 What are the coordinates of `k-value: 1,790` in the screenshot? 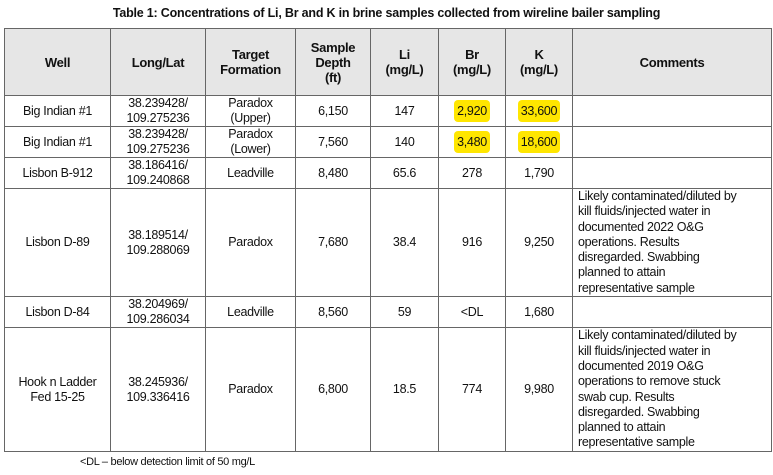 It's located at (539, 172).